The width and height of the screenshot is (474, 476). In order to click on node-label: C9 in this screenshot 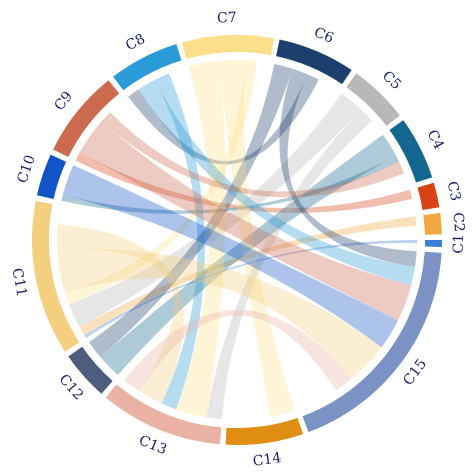, I will do `click(63, 101)`.